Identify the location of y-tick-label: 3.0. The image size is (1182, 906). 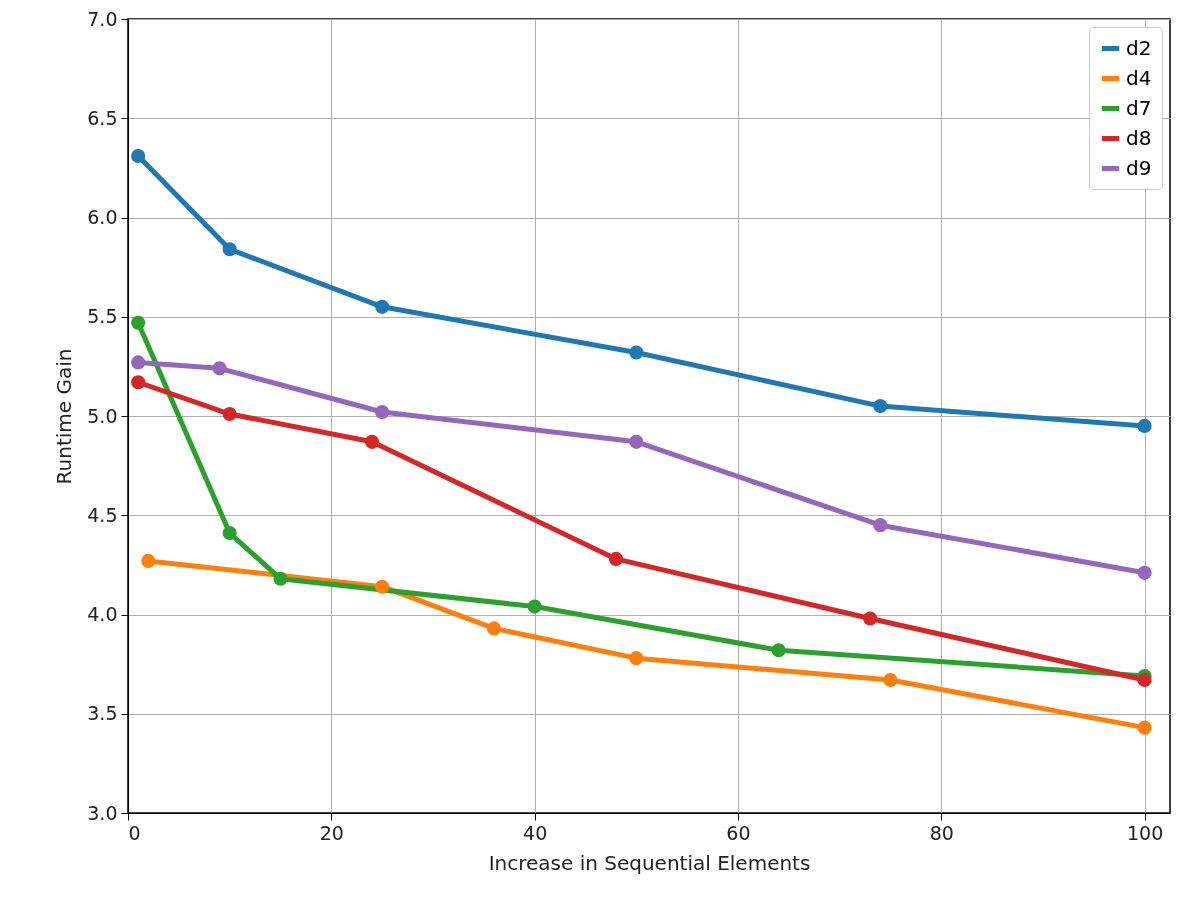
(102, 812).